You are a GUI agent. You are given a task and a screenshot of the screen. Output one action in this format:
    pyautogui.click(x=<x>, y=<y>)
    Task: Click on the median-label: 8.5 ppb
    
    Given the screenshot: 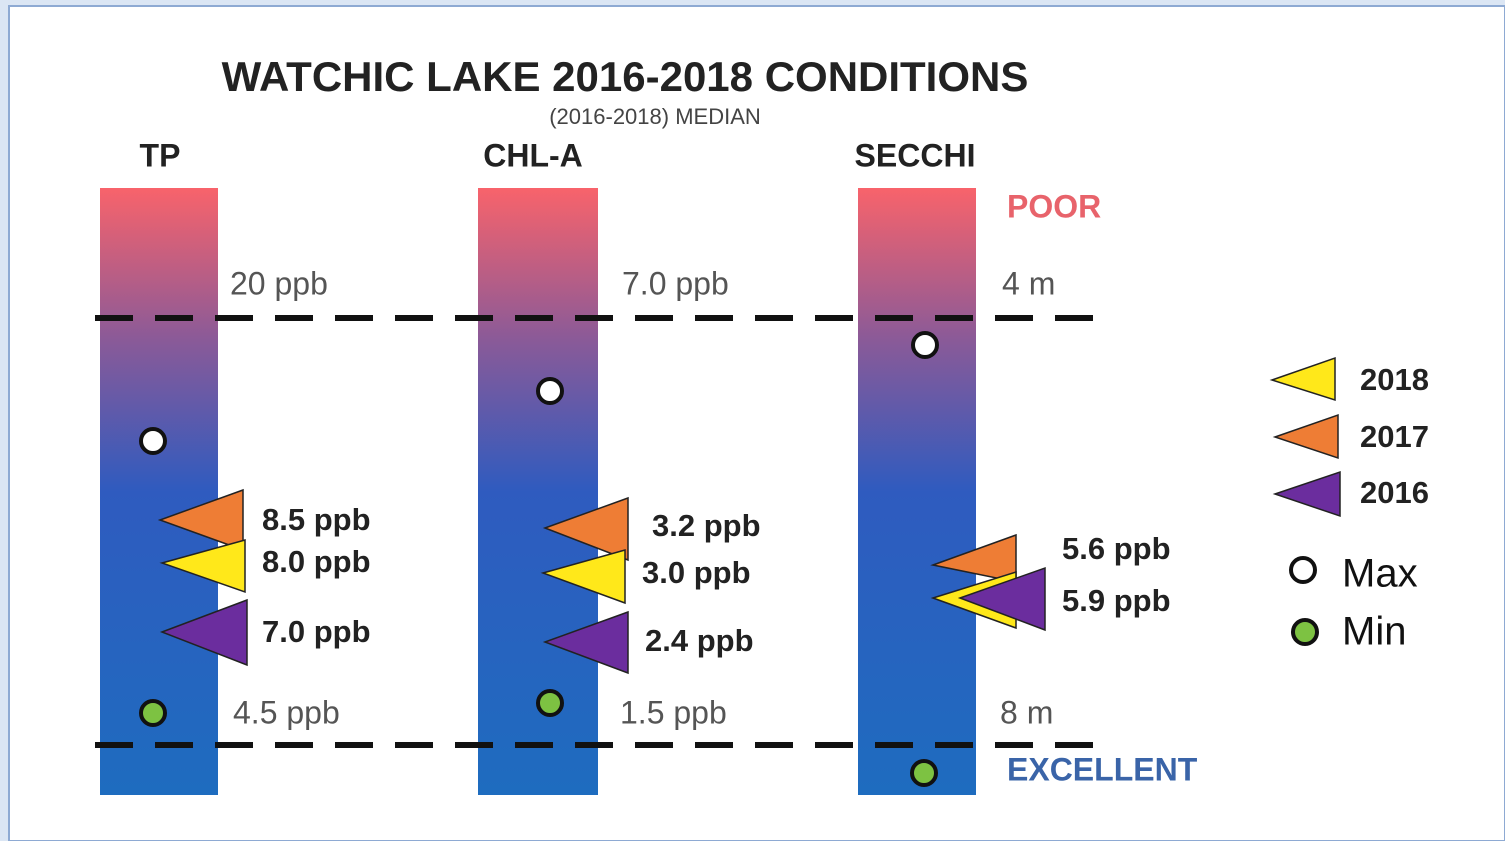 What is the action you would take?
    pyautogui.click(x=316, y=519)
    